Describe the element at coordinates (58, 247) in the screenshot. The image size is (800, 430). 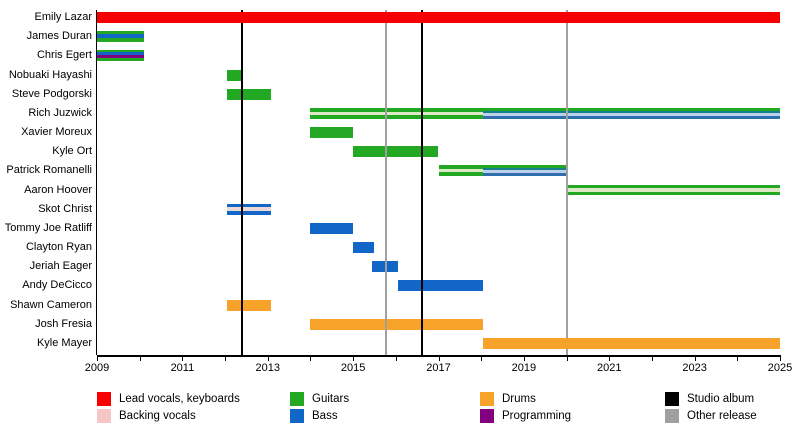
I see `member-label: Clayton Ryan` at that location.